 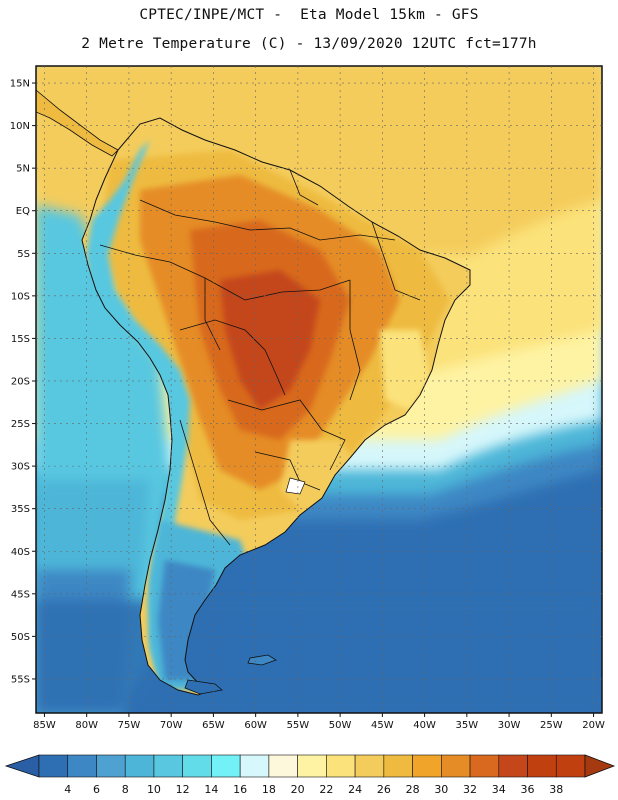 I want to click on colorbar-label: 24, so click(x=355, y=789).